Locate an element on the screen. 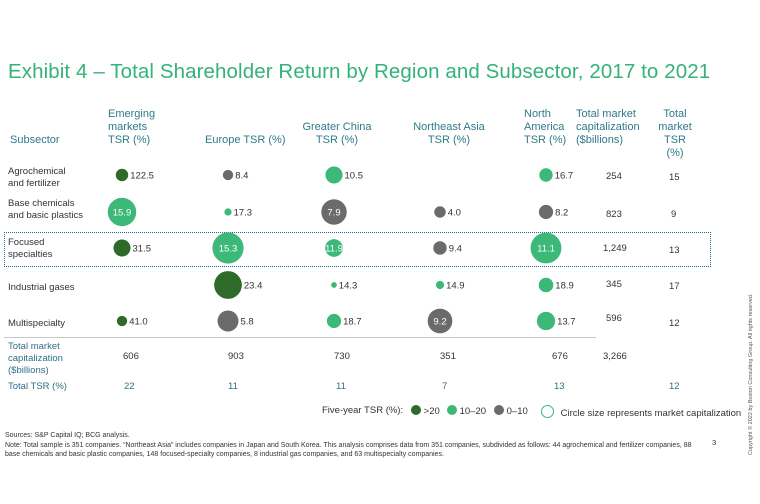  total-mktcap-value: 606 is located at coordinates (131, 356).